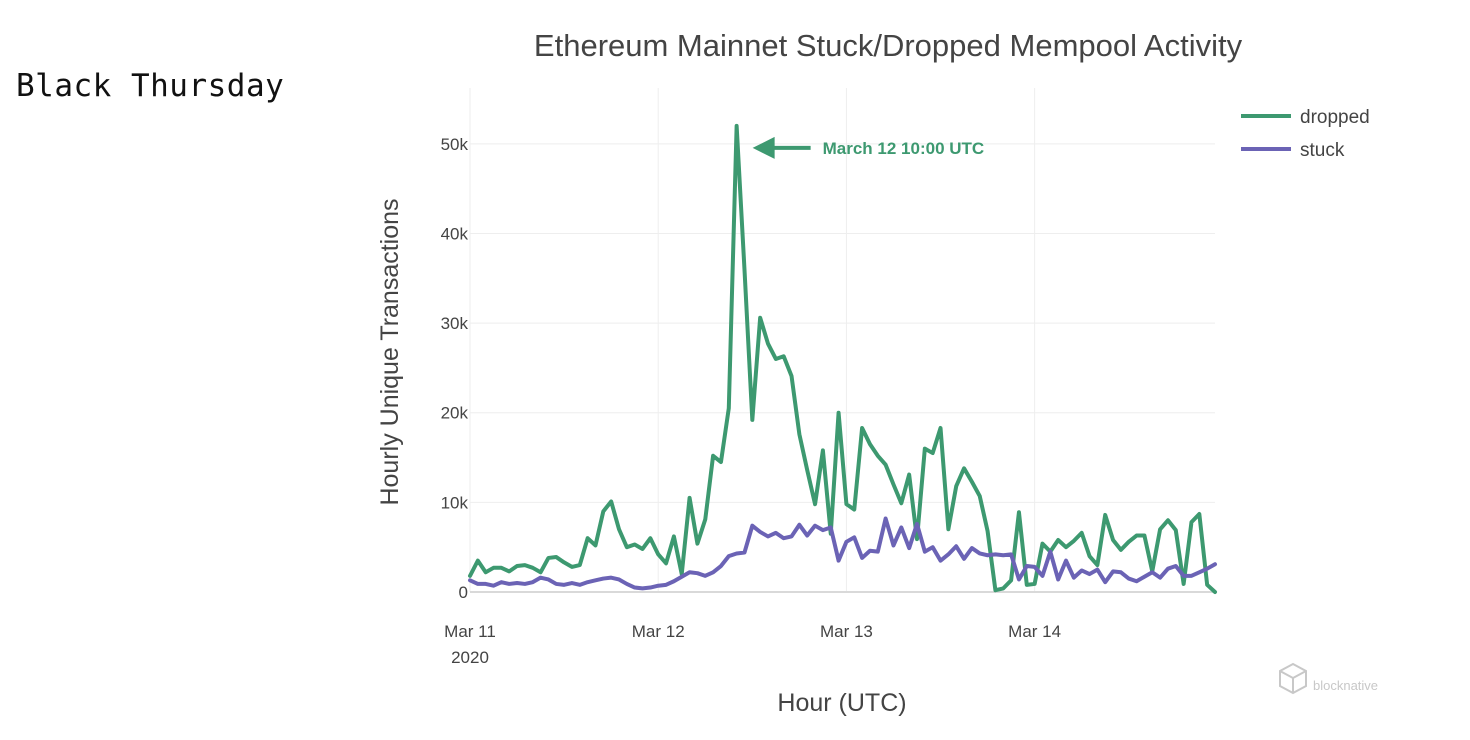  I want to click on x-tick-label: Mar 11, so click(470, 631).